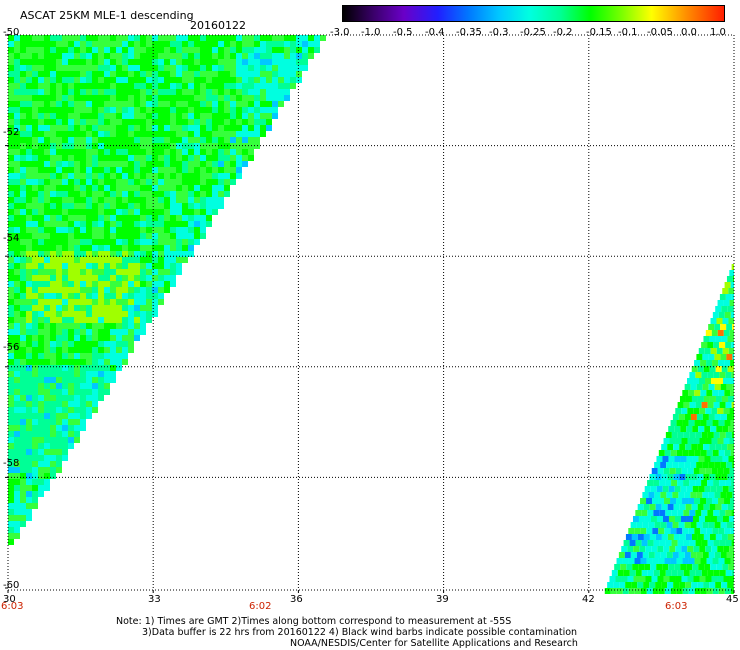 The height and width of the screenshot is (650, 740). Describe the element at coordinates (371, 32) in the screenshot. I see `colorbar-tick: -1.0` at that location.